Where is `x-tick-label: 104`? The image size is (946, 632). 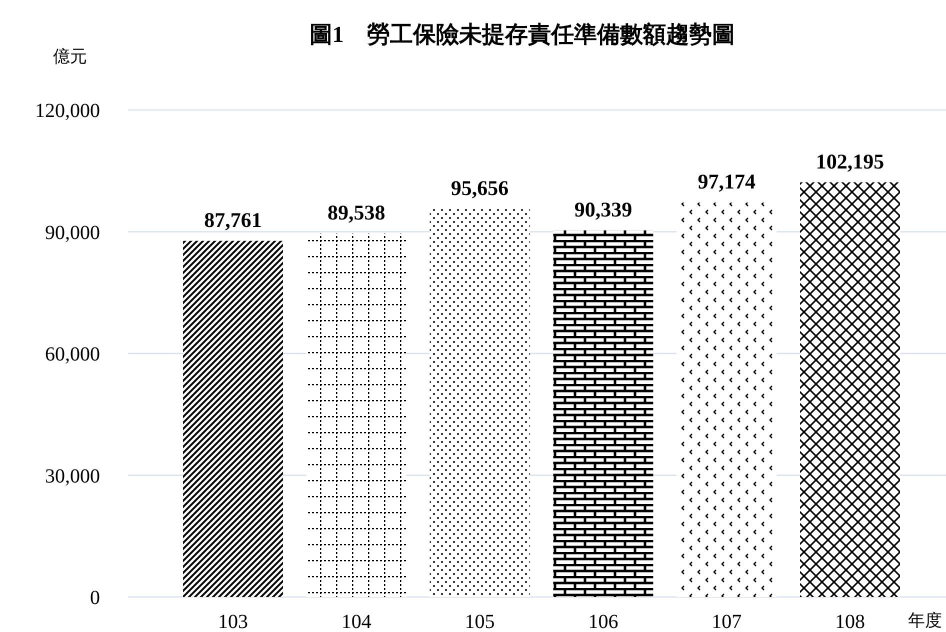
x-tick-label: 104 is located at coordinates (356, 621).